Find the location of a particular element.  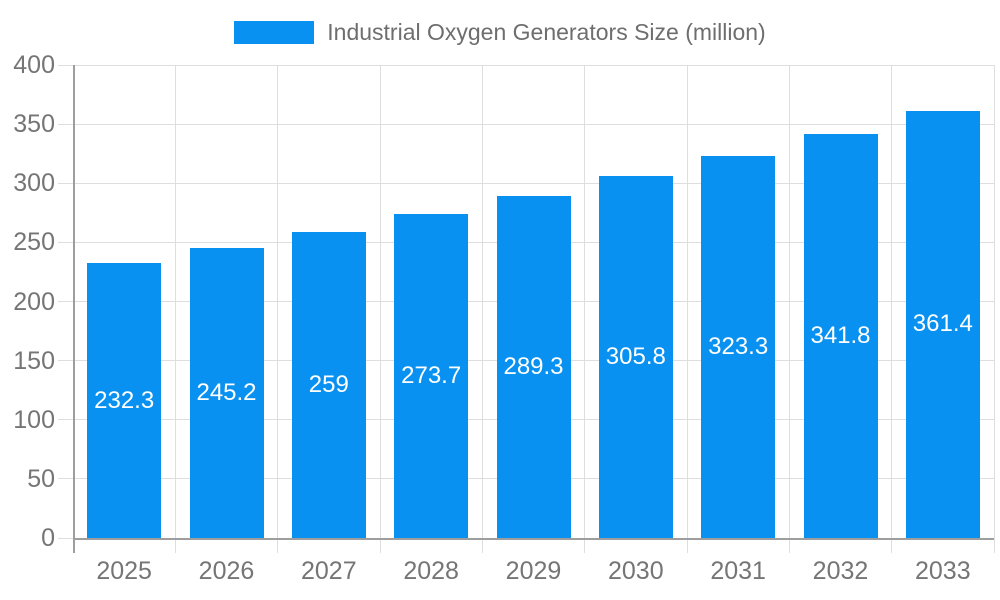

bar-value-label: 305.8 is located at coordinates (635, 357).